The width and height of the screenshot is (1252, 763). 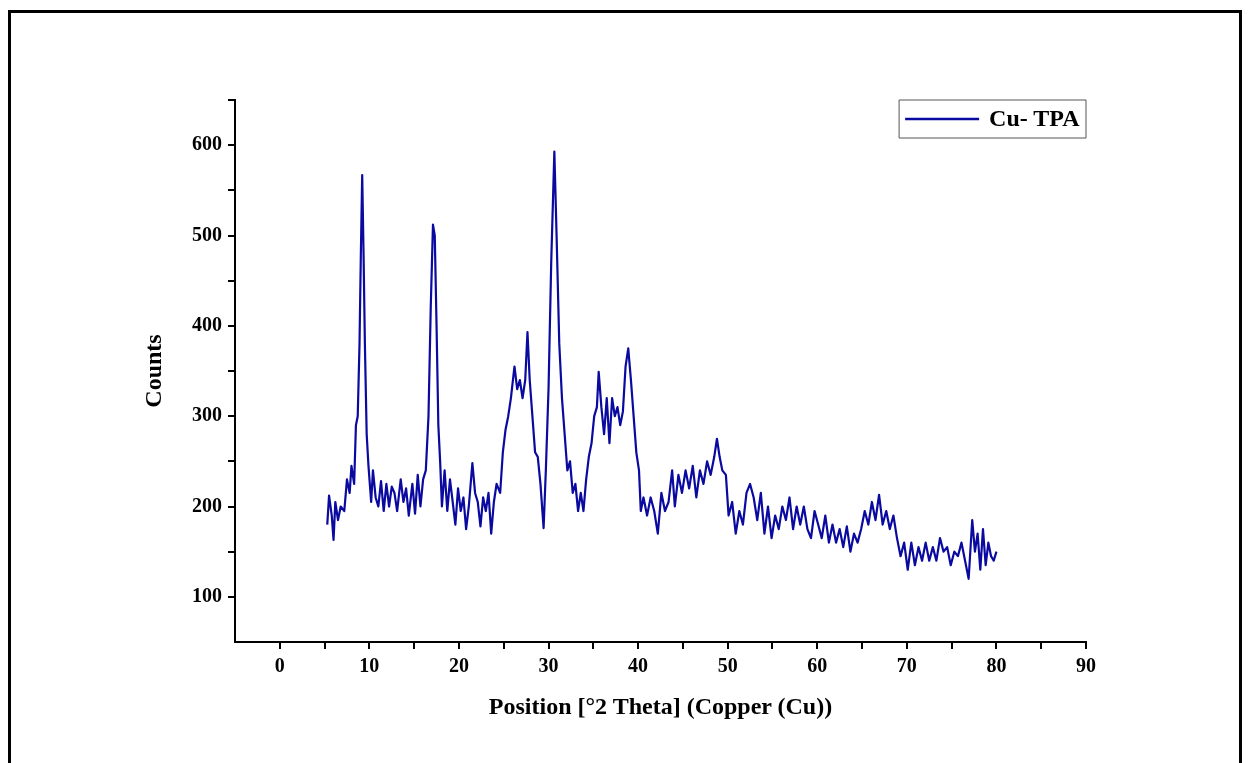 I want to click on legend-label: Cu- TPA, so click(x=1035, y=118).